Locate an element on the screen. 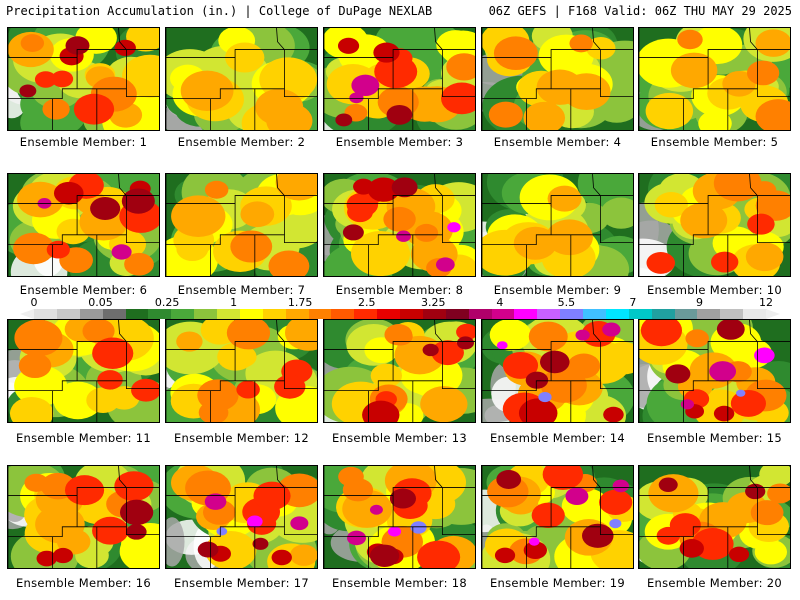 This screenshot has width=800, height=600. precip-colorbar is located at coordinates (400, 314).